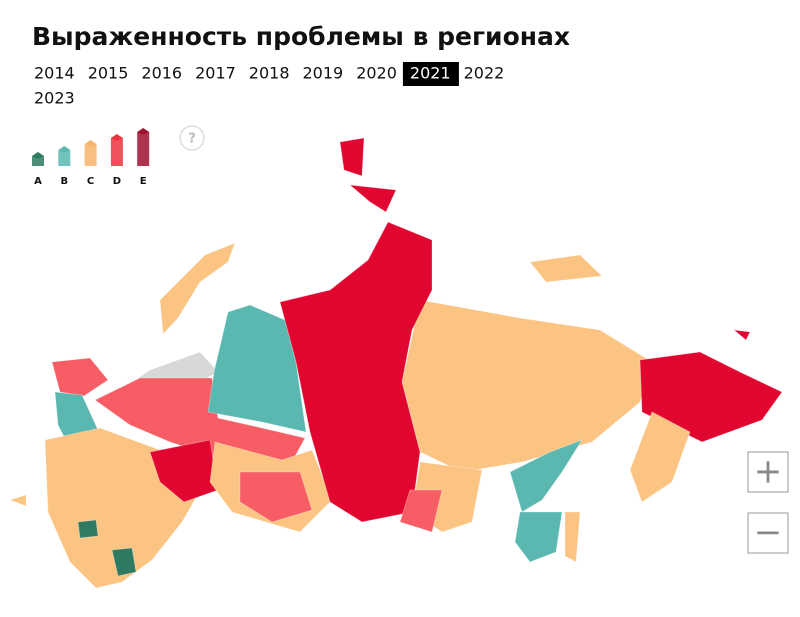 The height and width of the screenshot is (617, 800). I want to click on year-option: 2018, so click(269, 73).